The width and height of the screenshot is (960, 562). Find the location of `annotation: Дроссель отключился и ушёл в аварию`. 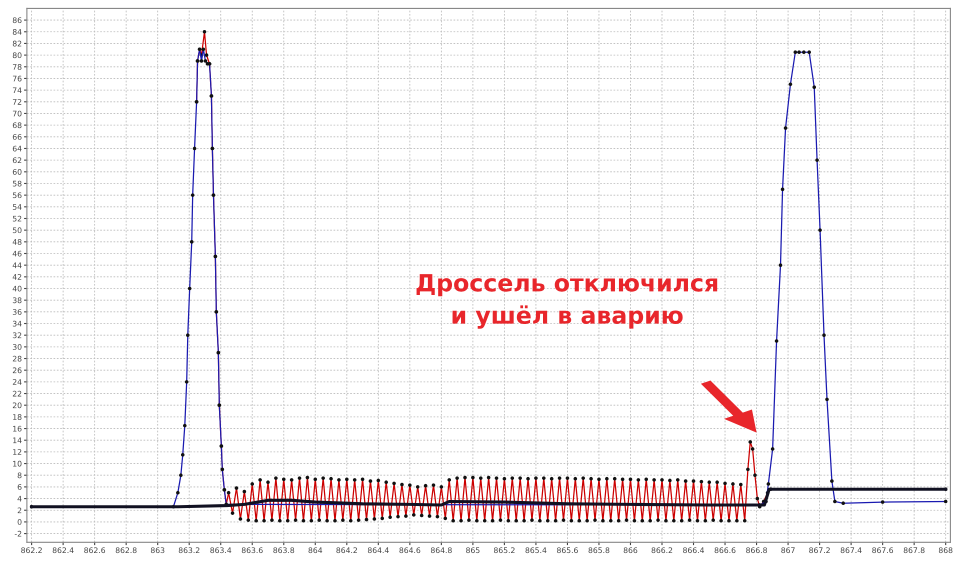

annotation: Дроссель отключился и ушёл в аварию is located at coordinates (567, 301).